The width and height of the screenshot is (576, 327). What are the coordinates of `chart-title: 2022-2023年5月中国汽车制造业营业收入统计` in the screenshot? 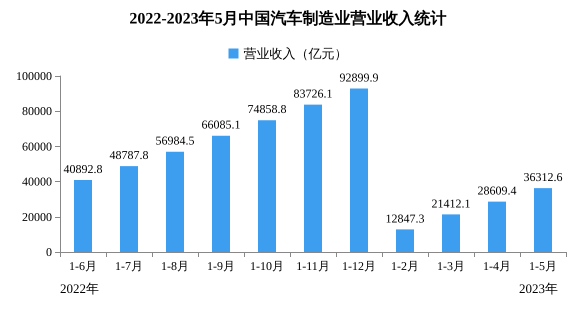 It's located at (288, 19).